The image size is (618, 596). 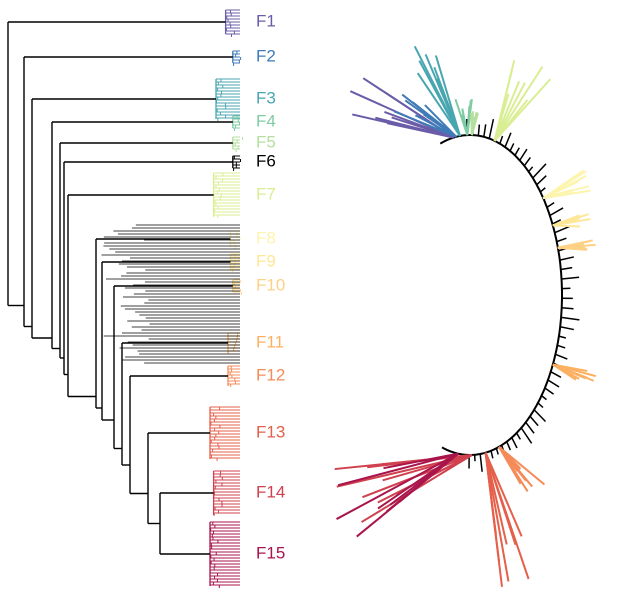 What do you see at coordinates (266, 55) in the screenshot?
I see `clade-label: F2` at bounding box center [266, 55].